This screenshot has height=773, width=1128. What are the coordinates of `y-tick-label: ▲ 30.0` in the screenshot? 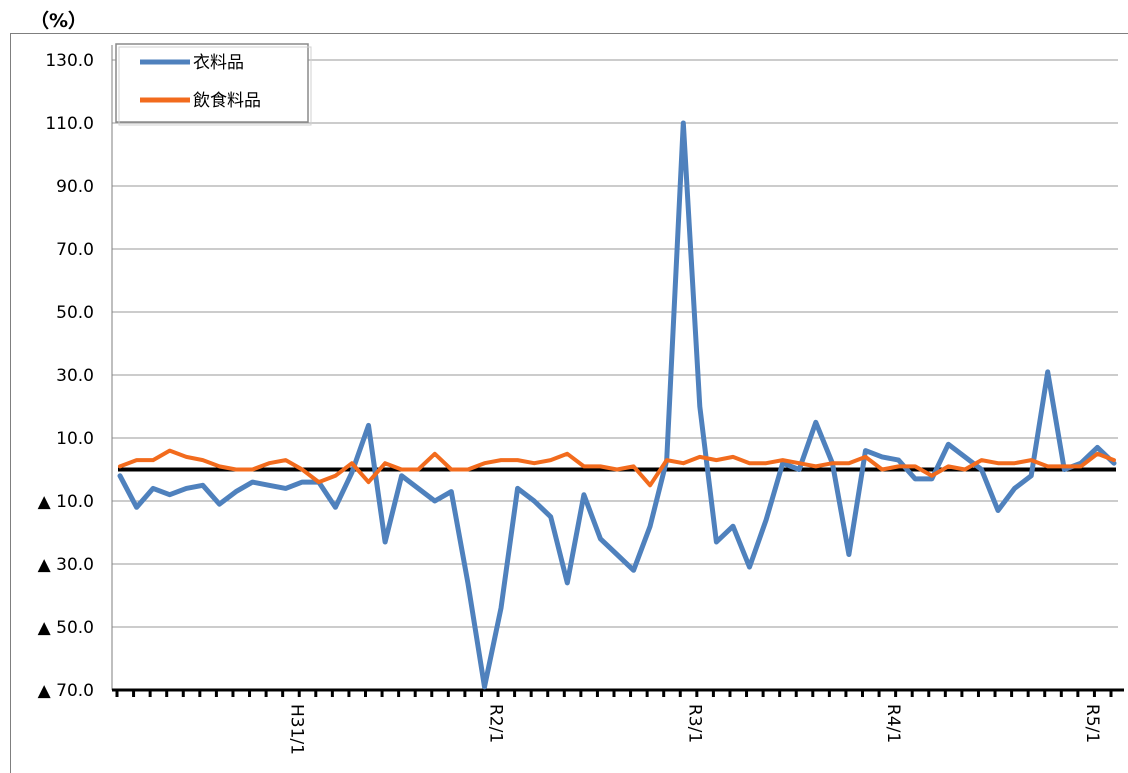 It's located at (66, 565).